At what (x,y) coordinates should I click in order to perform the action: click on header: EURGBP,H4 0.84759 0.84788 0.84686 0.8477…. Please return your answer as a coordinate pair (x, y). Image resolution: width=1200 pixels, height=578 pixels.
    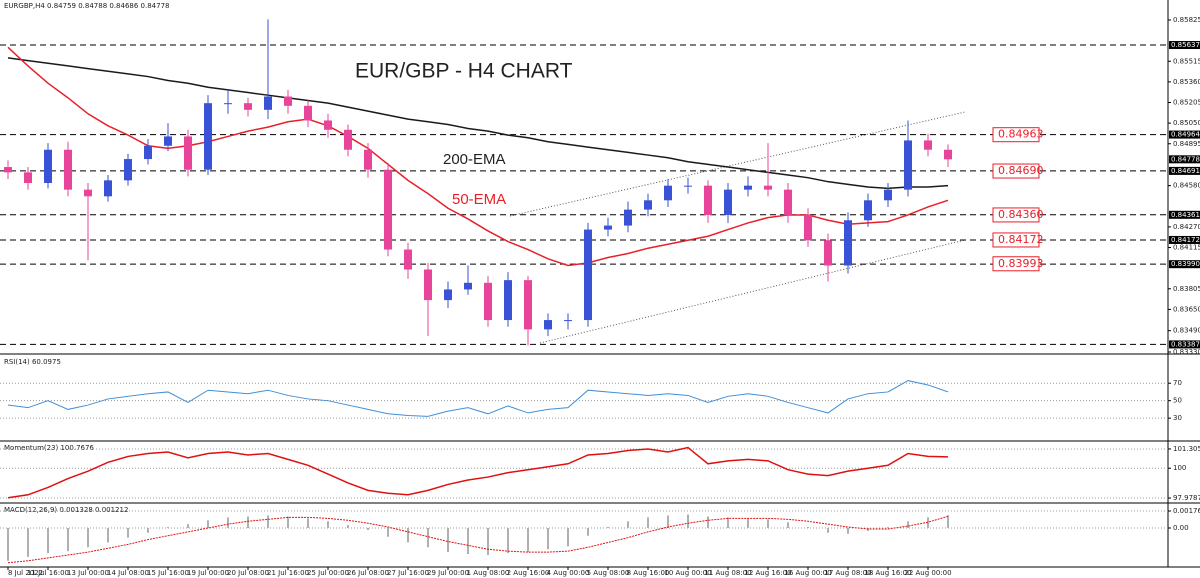
    Looking at the image, I should click on (87, 6).